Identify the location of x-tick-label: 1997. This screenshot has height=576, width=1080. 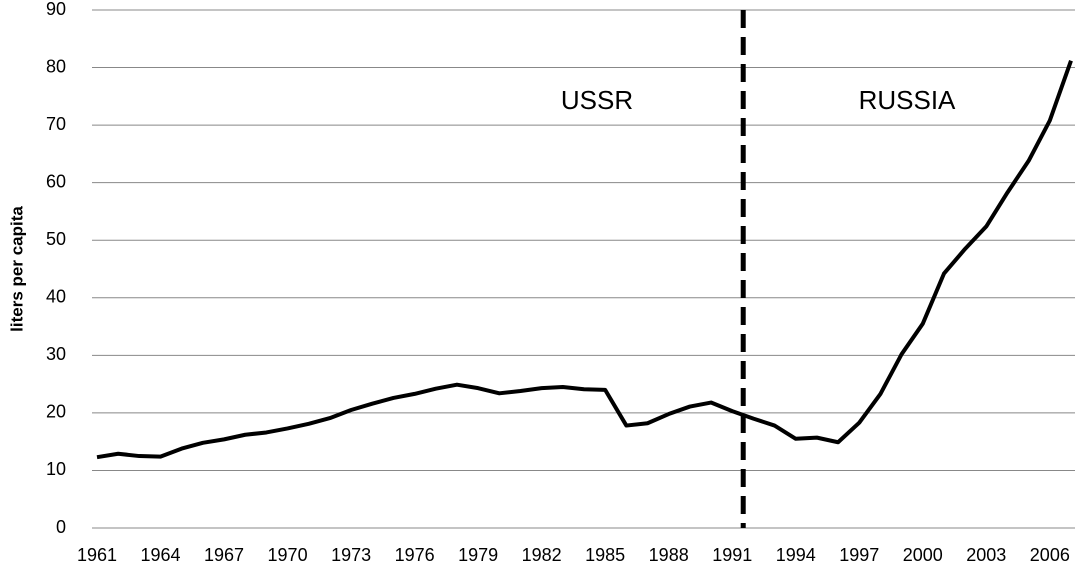
(859, 555).